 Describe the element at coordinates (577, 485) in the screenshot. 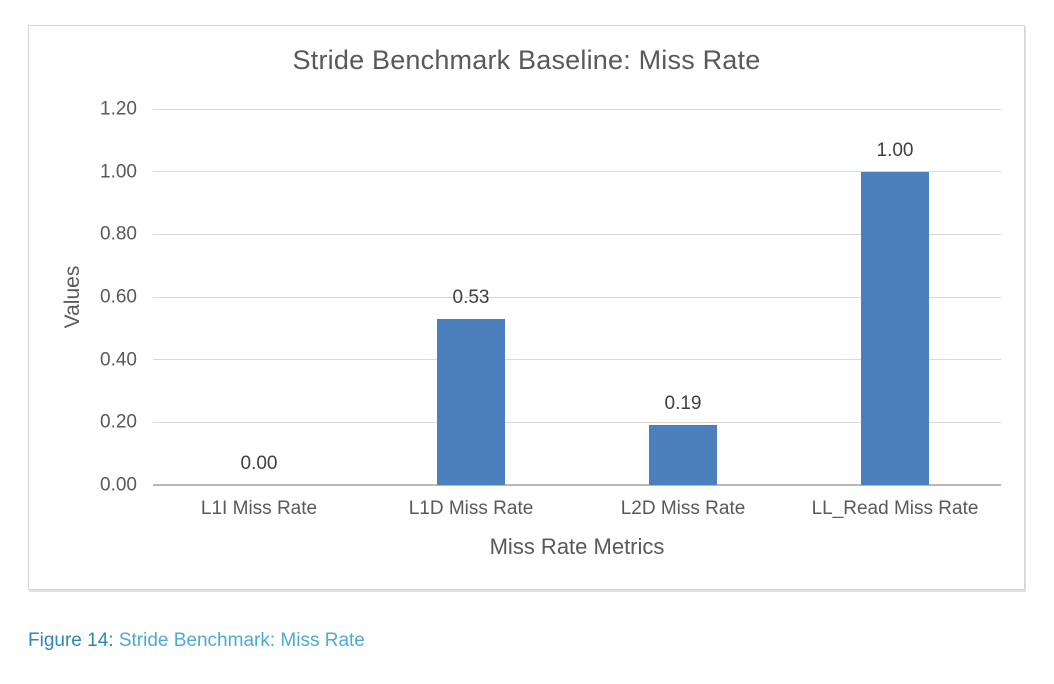

I see `x-axis-line` at that location.